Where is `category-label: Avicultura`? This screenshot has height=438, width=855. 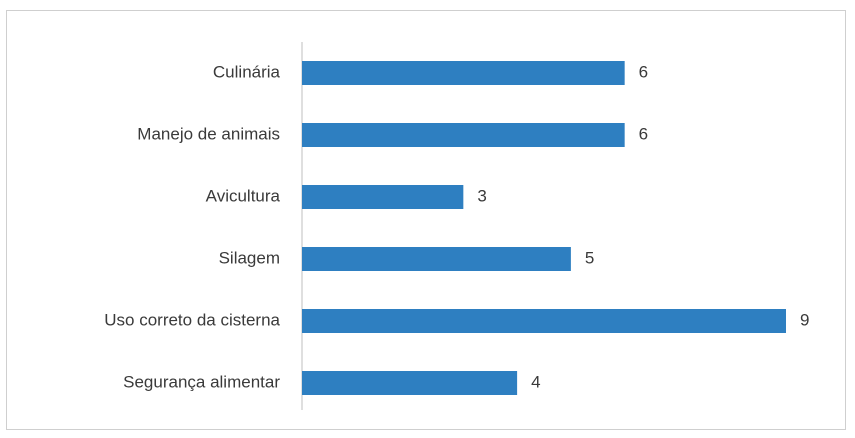 category-label: Avicultura is located at coordinates (243, 195).